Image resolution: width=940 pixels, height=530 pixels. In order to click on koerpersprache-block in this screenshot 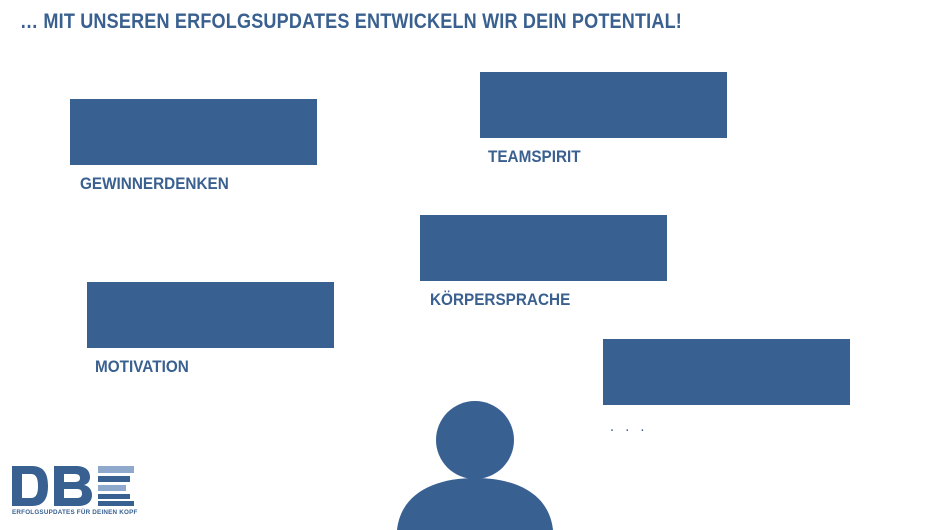, I will do `click(543, 248)`.